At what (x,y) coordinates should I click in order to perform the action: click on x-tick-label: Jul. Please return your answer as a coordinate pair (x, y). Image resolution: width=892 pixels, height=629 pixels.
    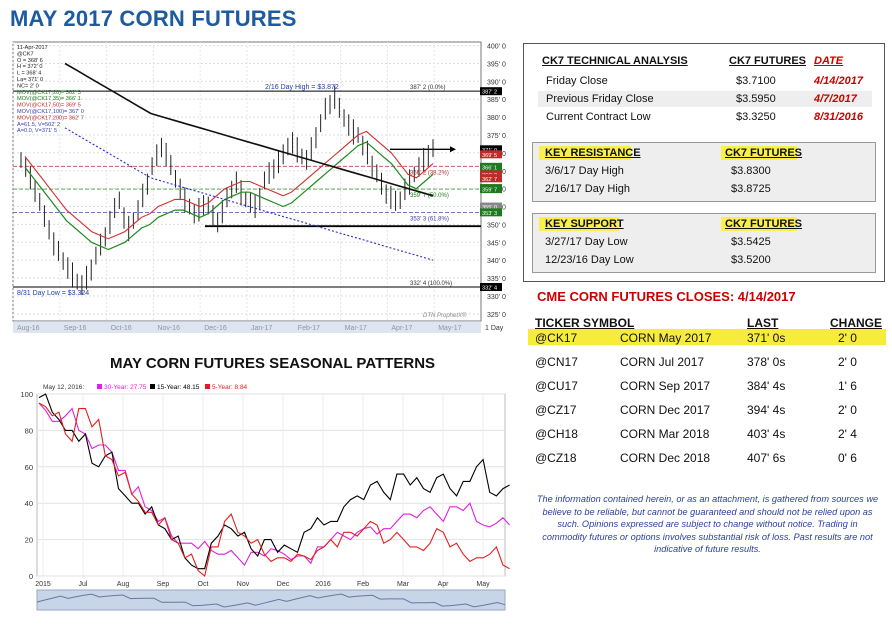
    Looking at the image, I should click on (83, 584).